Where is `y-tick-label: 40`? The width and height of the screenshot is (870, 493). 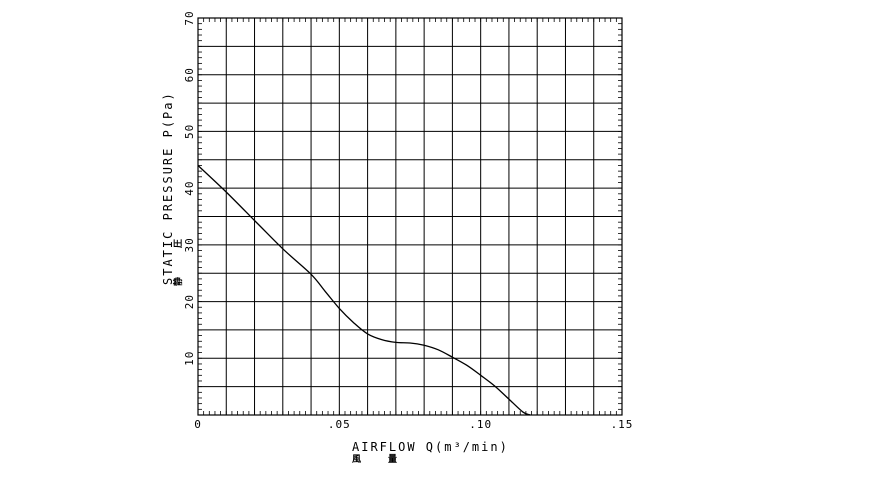 y-tick-label: 40 is located at coordinates (189, 188).